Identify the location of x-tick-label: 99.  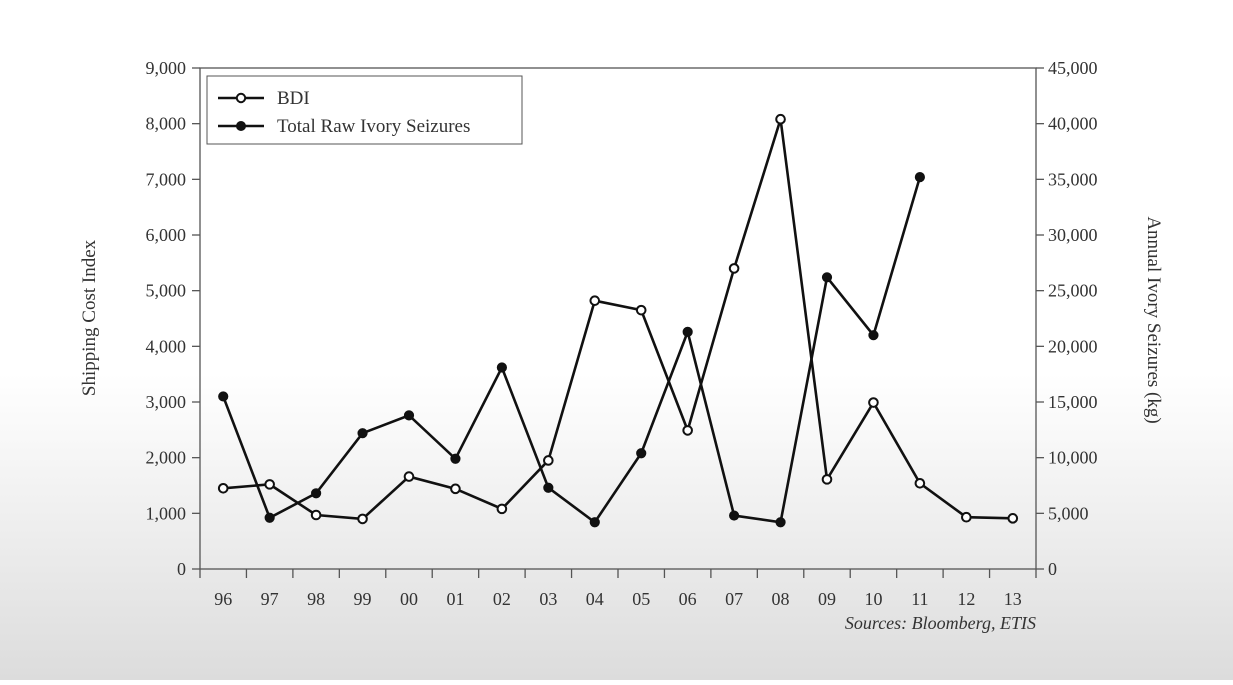
(363, 599).